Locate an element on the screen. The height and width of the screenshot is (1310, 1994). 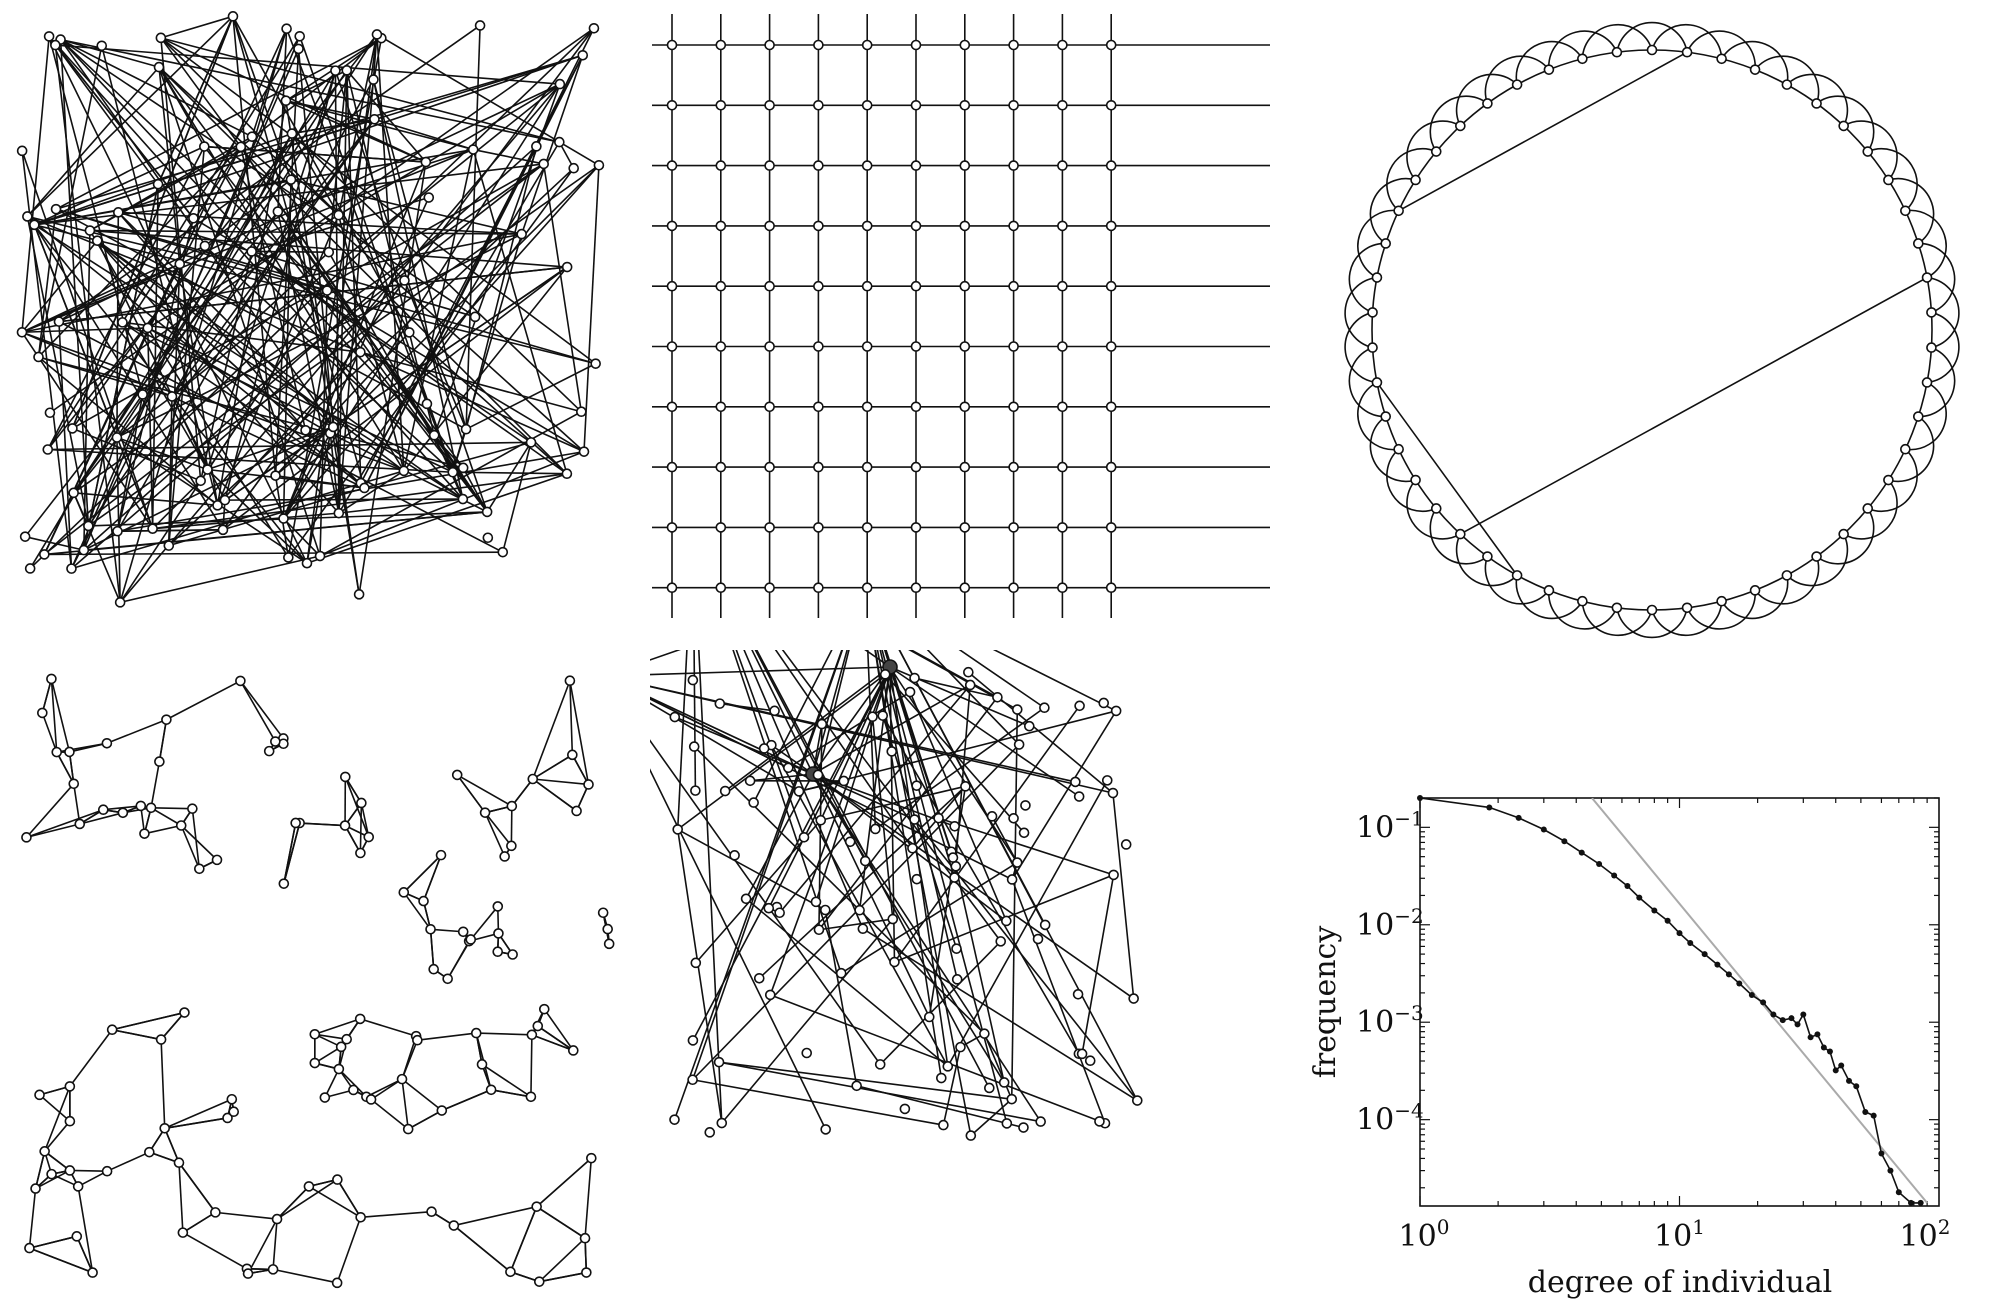
y-tick-label: 10−2 is located at coordinates (1390, 923).